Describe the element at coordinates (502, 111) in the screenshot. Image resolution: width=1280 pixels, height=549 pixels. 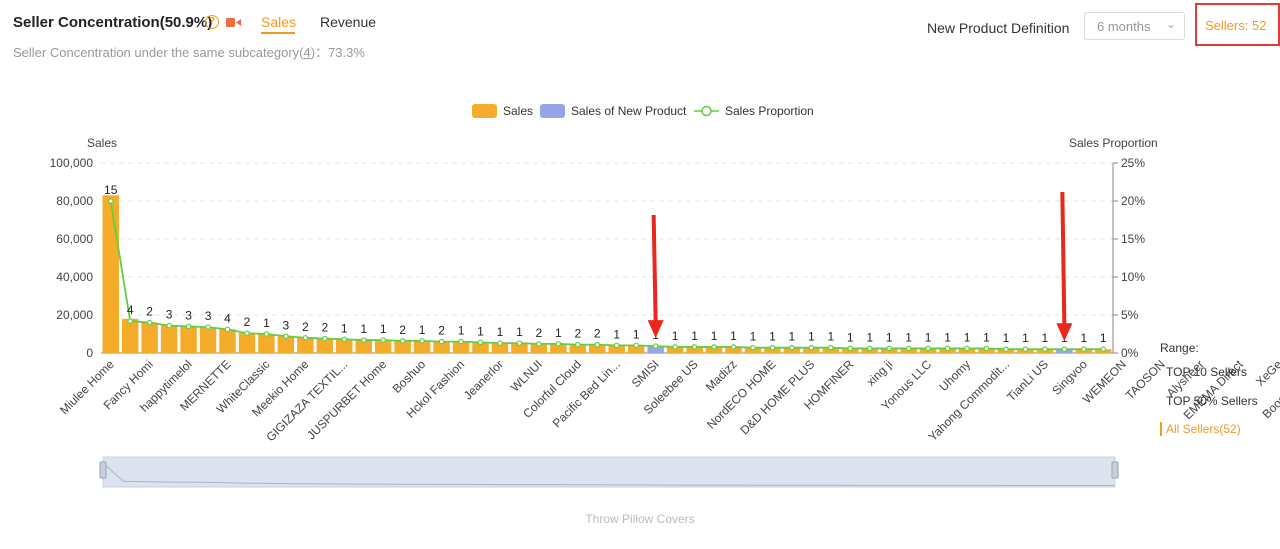
I see `legend-item-sales: Sales` at that location.